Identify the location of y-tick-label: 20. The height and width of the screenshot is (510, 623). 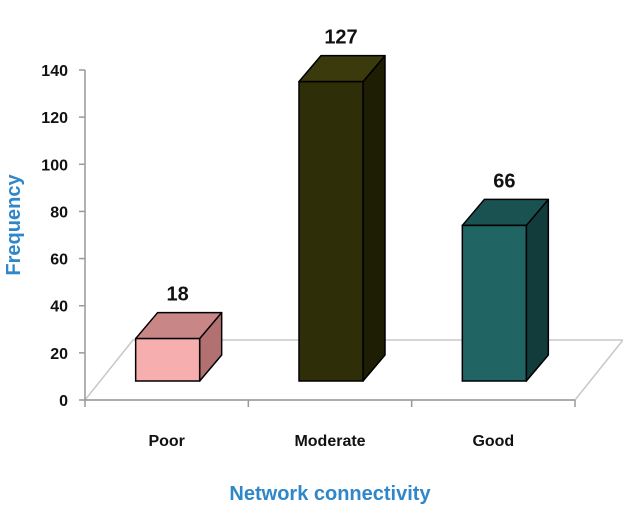
(59, 354).